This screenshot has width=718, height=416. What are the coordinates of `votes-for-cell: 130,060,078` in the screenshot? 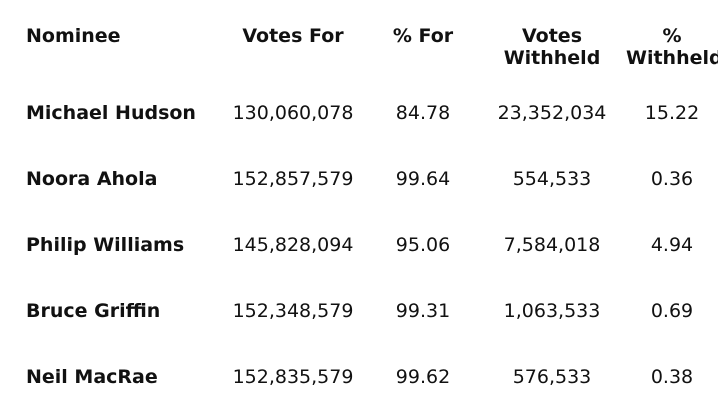 It's located at (293, 113).